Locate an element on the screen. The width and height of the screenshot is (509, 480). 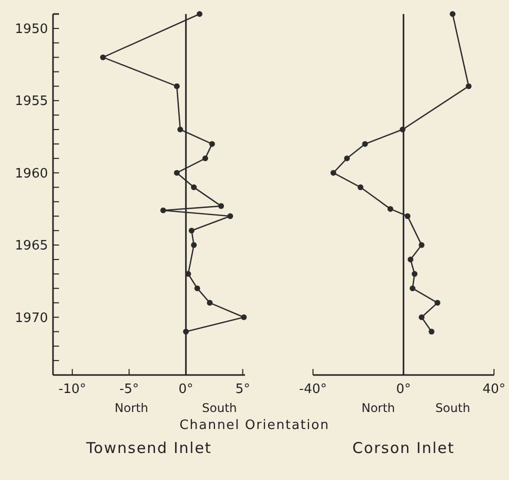
x-axis-title: Channel Orientation is located at coordinates (255, 425).